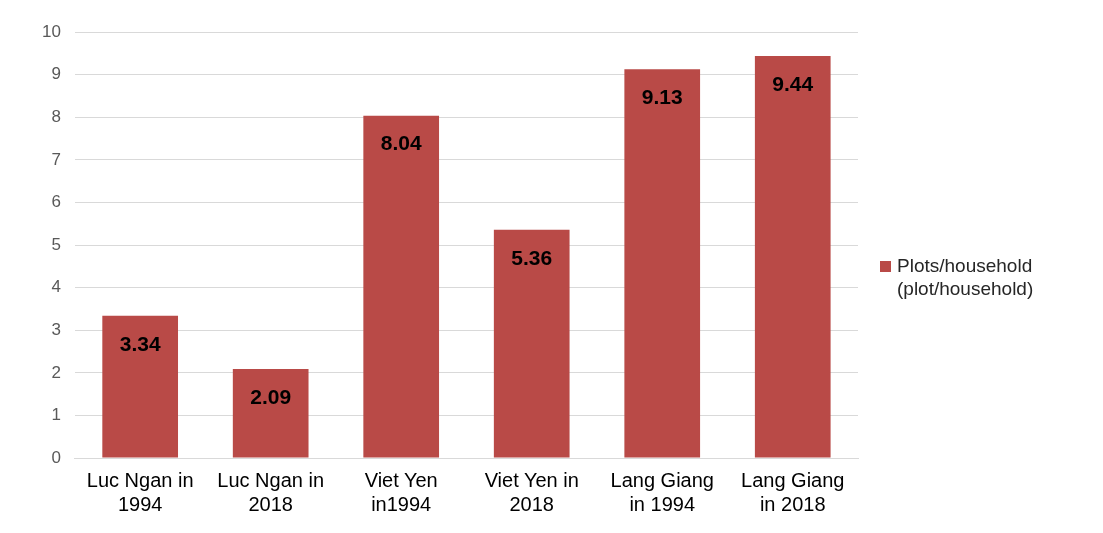 This screenshot has width=1103, height=533. I want to click on x-tick-label: Viet Yen in1994, so click(401, 491).